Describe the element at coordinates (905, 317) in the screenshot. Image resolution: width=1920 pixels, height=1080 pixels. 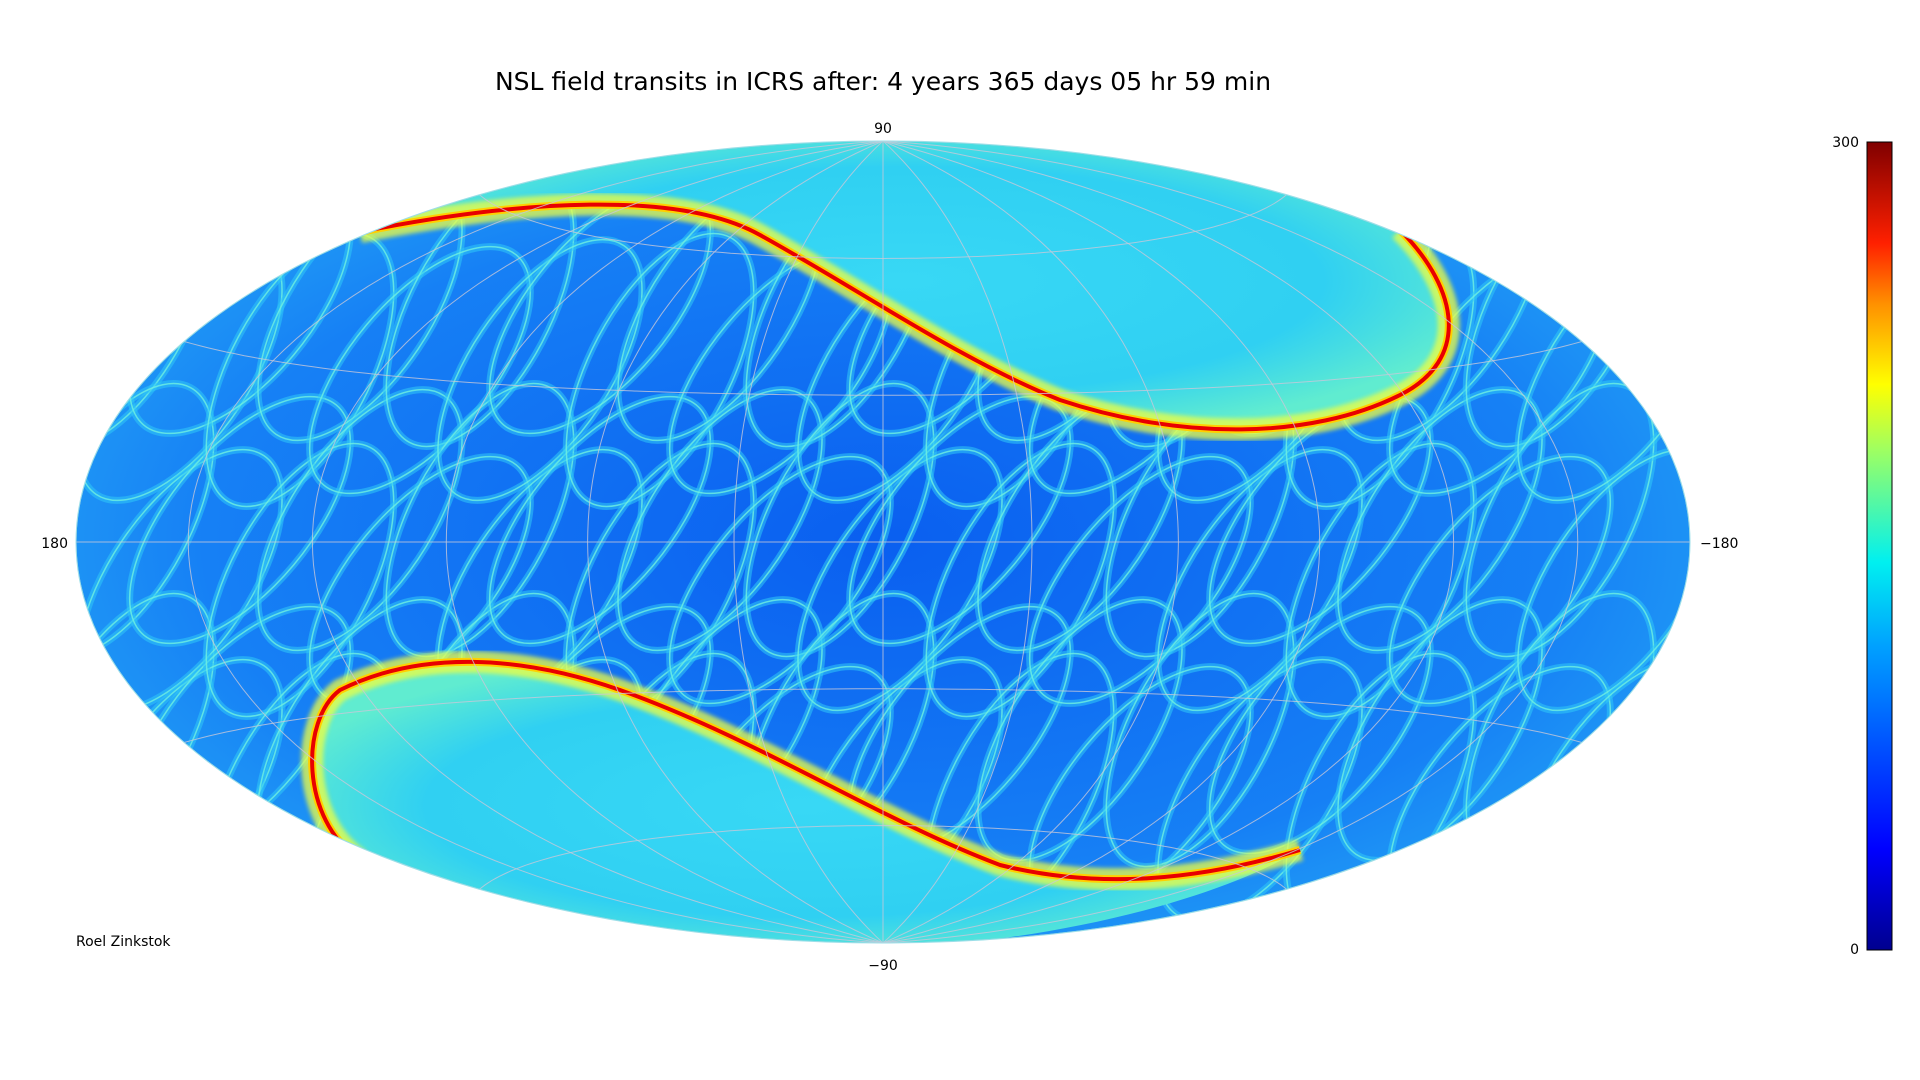
I see `north-band-core` at that location.